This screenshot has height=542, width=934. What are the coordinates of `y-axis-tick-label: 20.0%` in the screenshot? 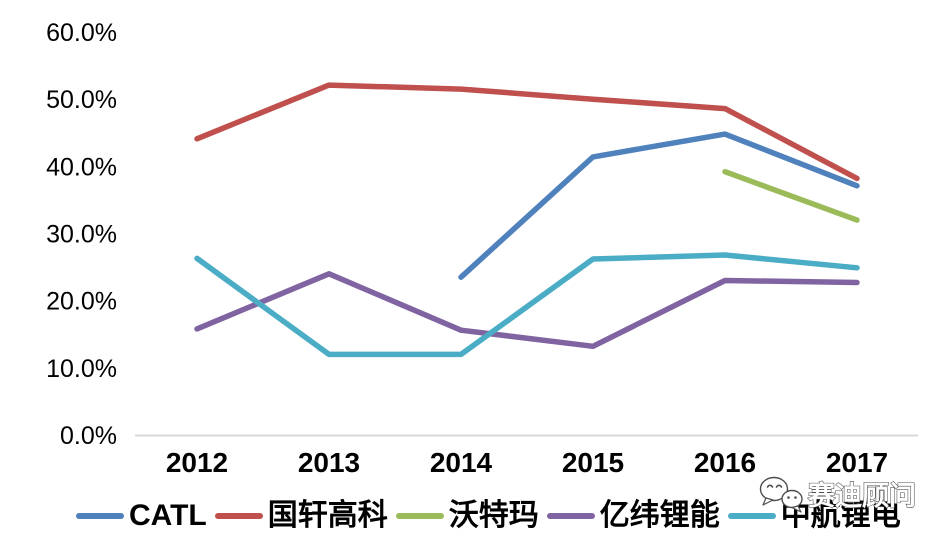 It's located at (81, 302).